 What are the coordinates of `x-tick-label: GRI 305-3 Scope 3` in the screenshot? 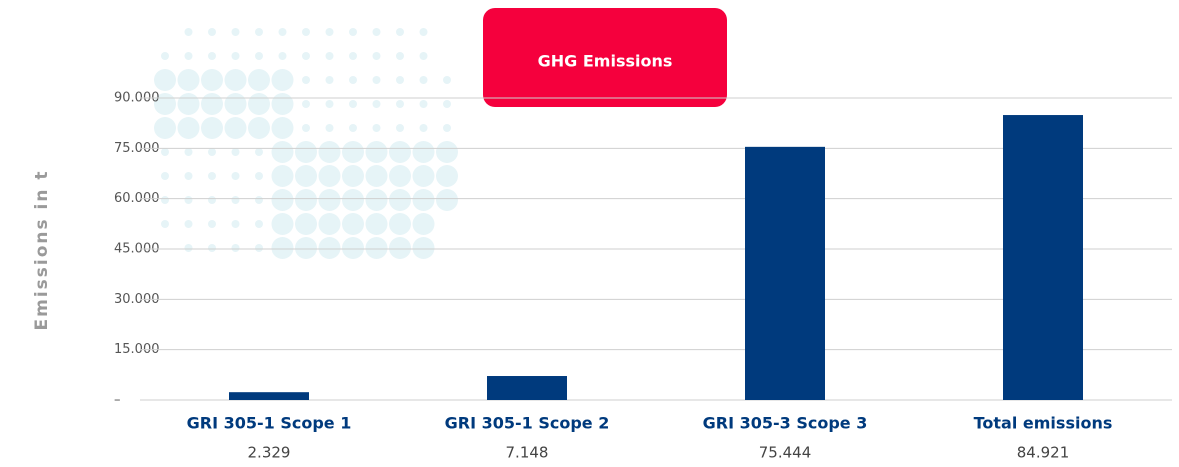 It's located at (785, 423).